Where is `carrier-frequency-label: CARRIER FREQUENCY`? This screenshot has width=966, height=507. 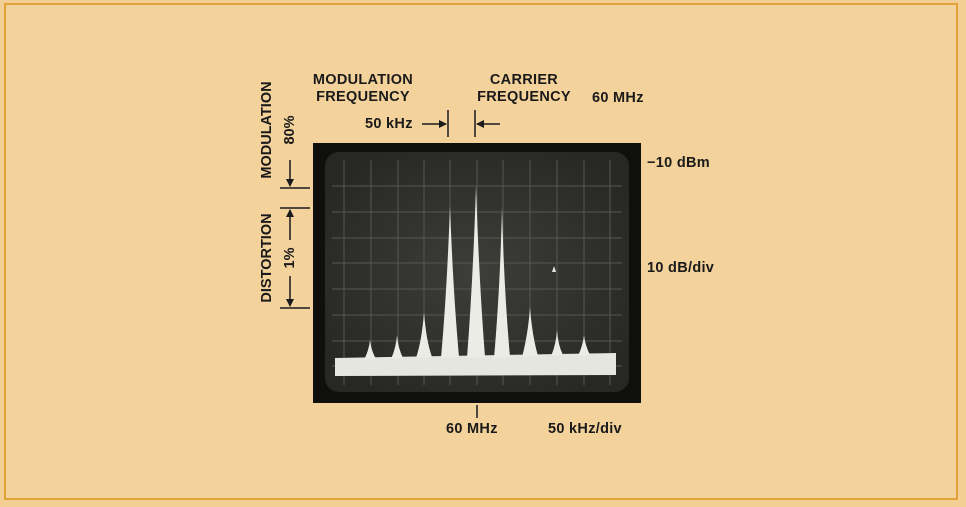 carrier-frequency-label: CARRIER FREQUENCY is located at coordinates (524, 89).